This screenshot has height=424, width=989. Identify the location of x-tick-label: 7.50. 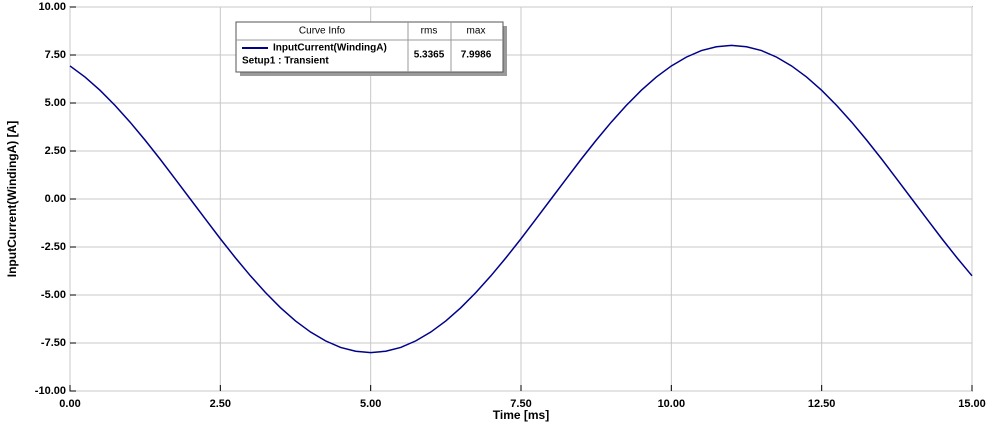
(520, 404).